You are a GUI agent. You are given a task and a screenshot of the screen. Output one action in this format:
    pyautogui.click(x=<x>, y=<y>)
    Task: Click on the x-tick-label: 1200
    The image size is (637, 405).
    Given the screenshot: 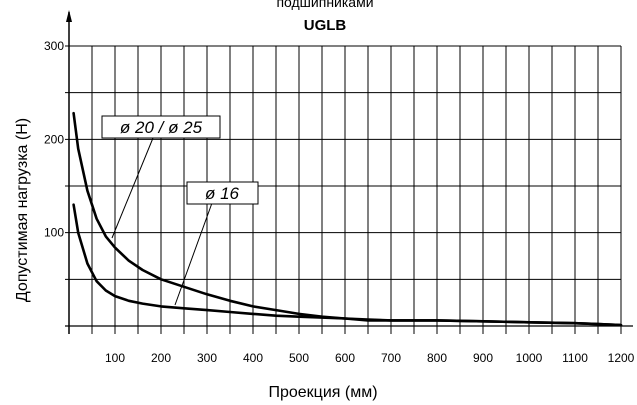 What is the action you would take?
    pyautogui.click(x=621, y=358)
    